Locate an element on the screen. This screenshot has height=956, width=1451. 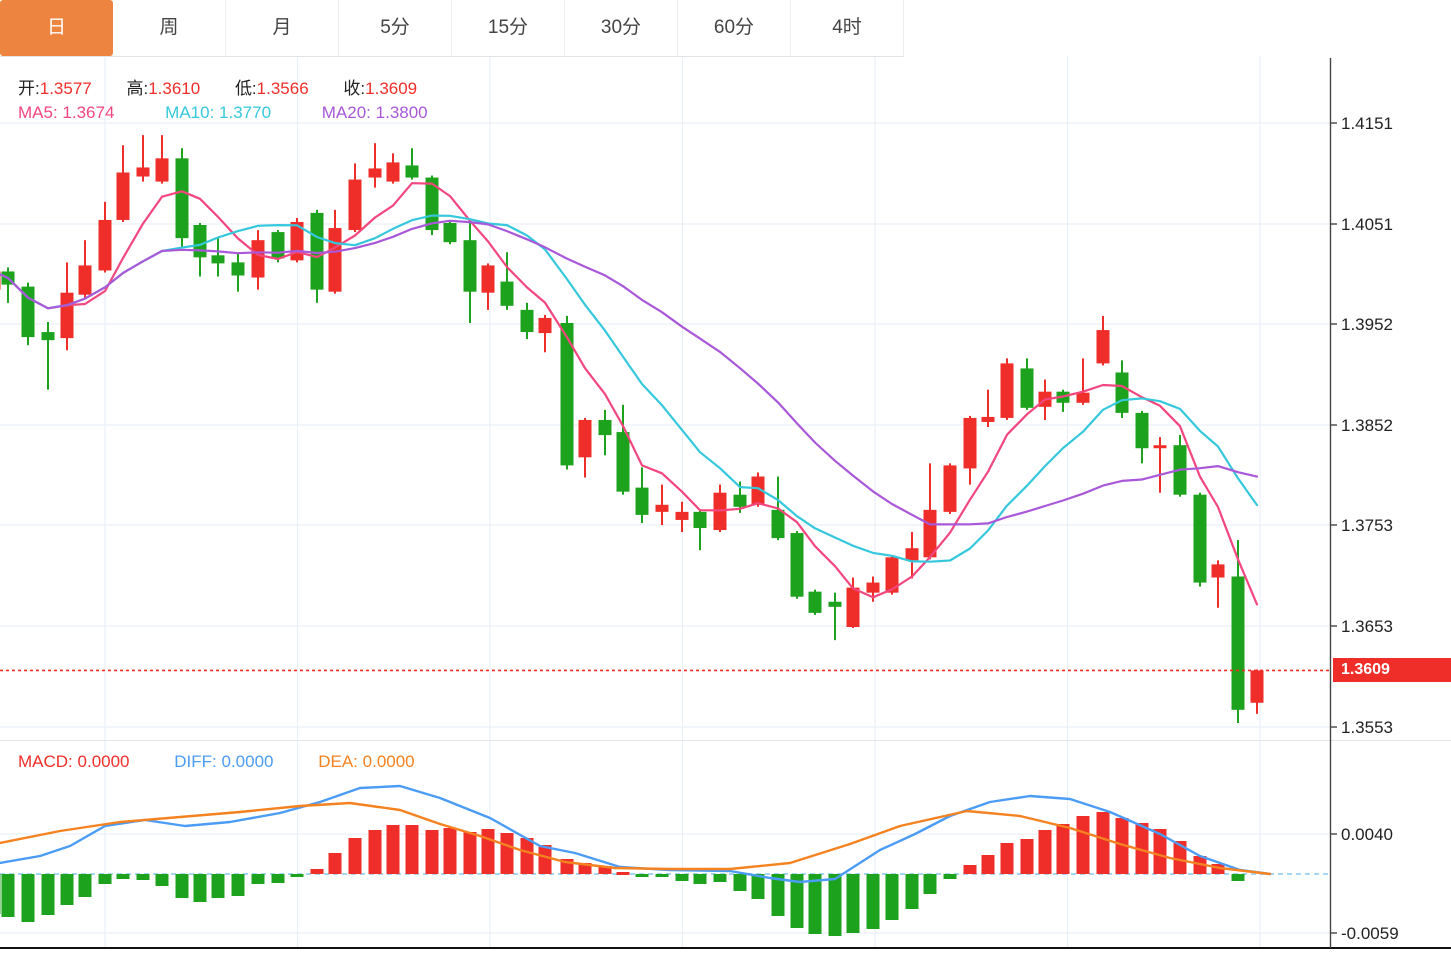
ma10-readout: MA10: 1.3770 is located at coordinates (218, 112).